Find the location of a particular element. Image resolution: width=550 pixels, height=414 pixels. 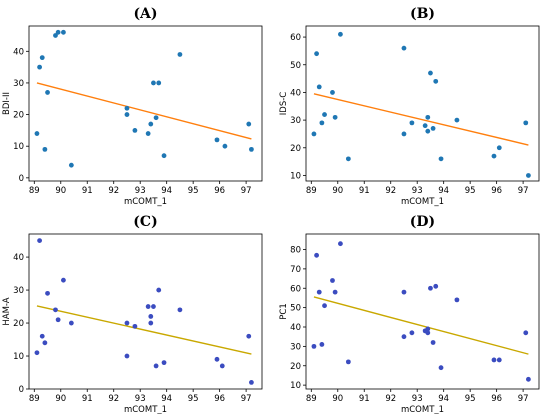

y-tick-label: 70 is located at coordinates (295, 270).